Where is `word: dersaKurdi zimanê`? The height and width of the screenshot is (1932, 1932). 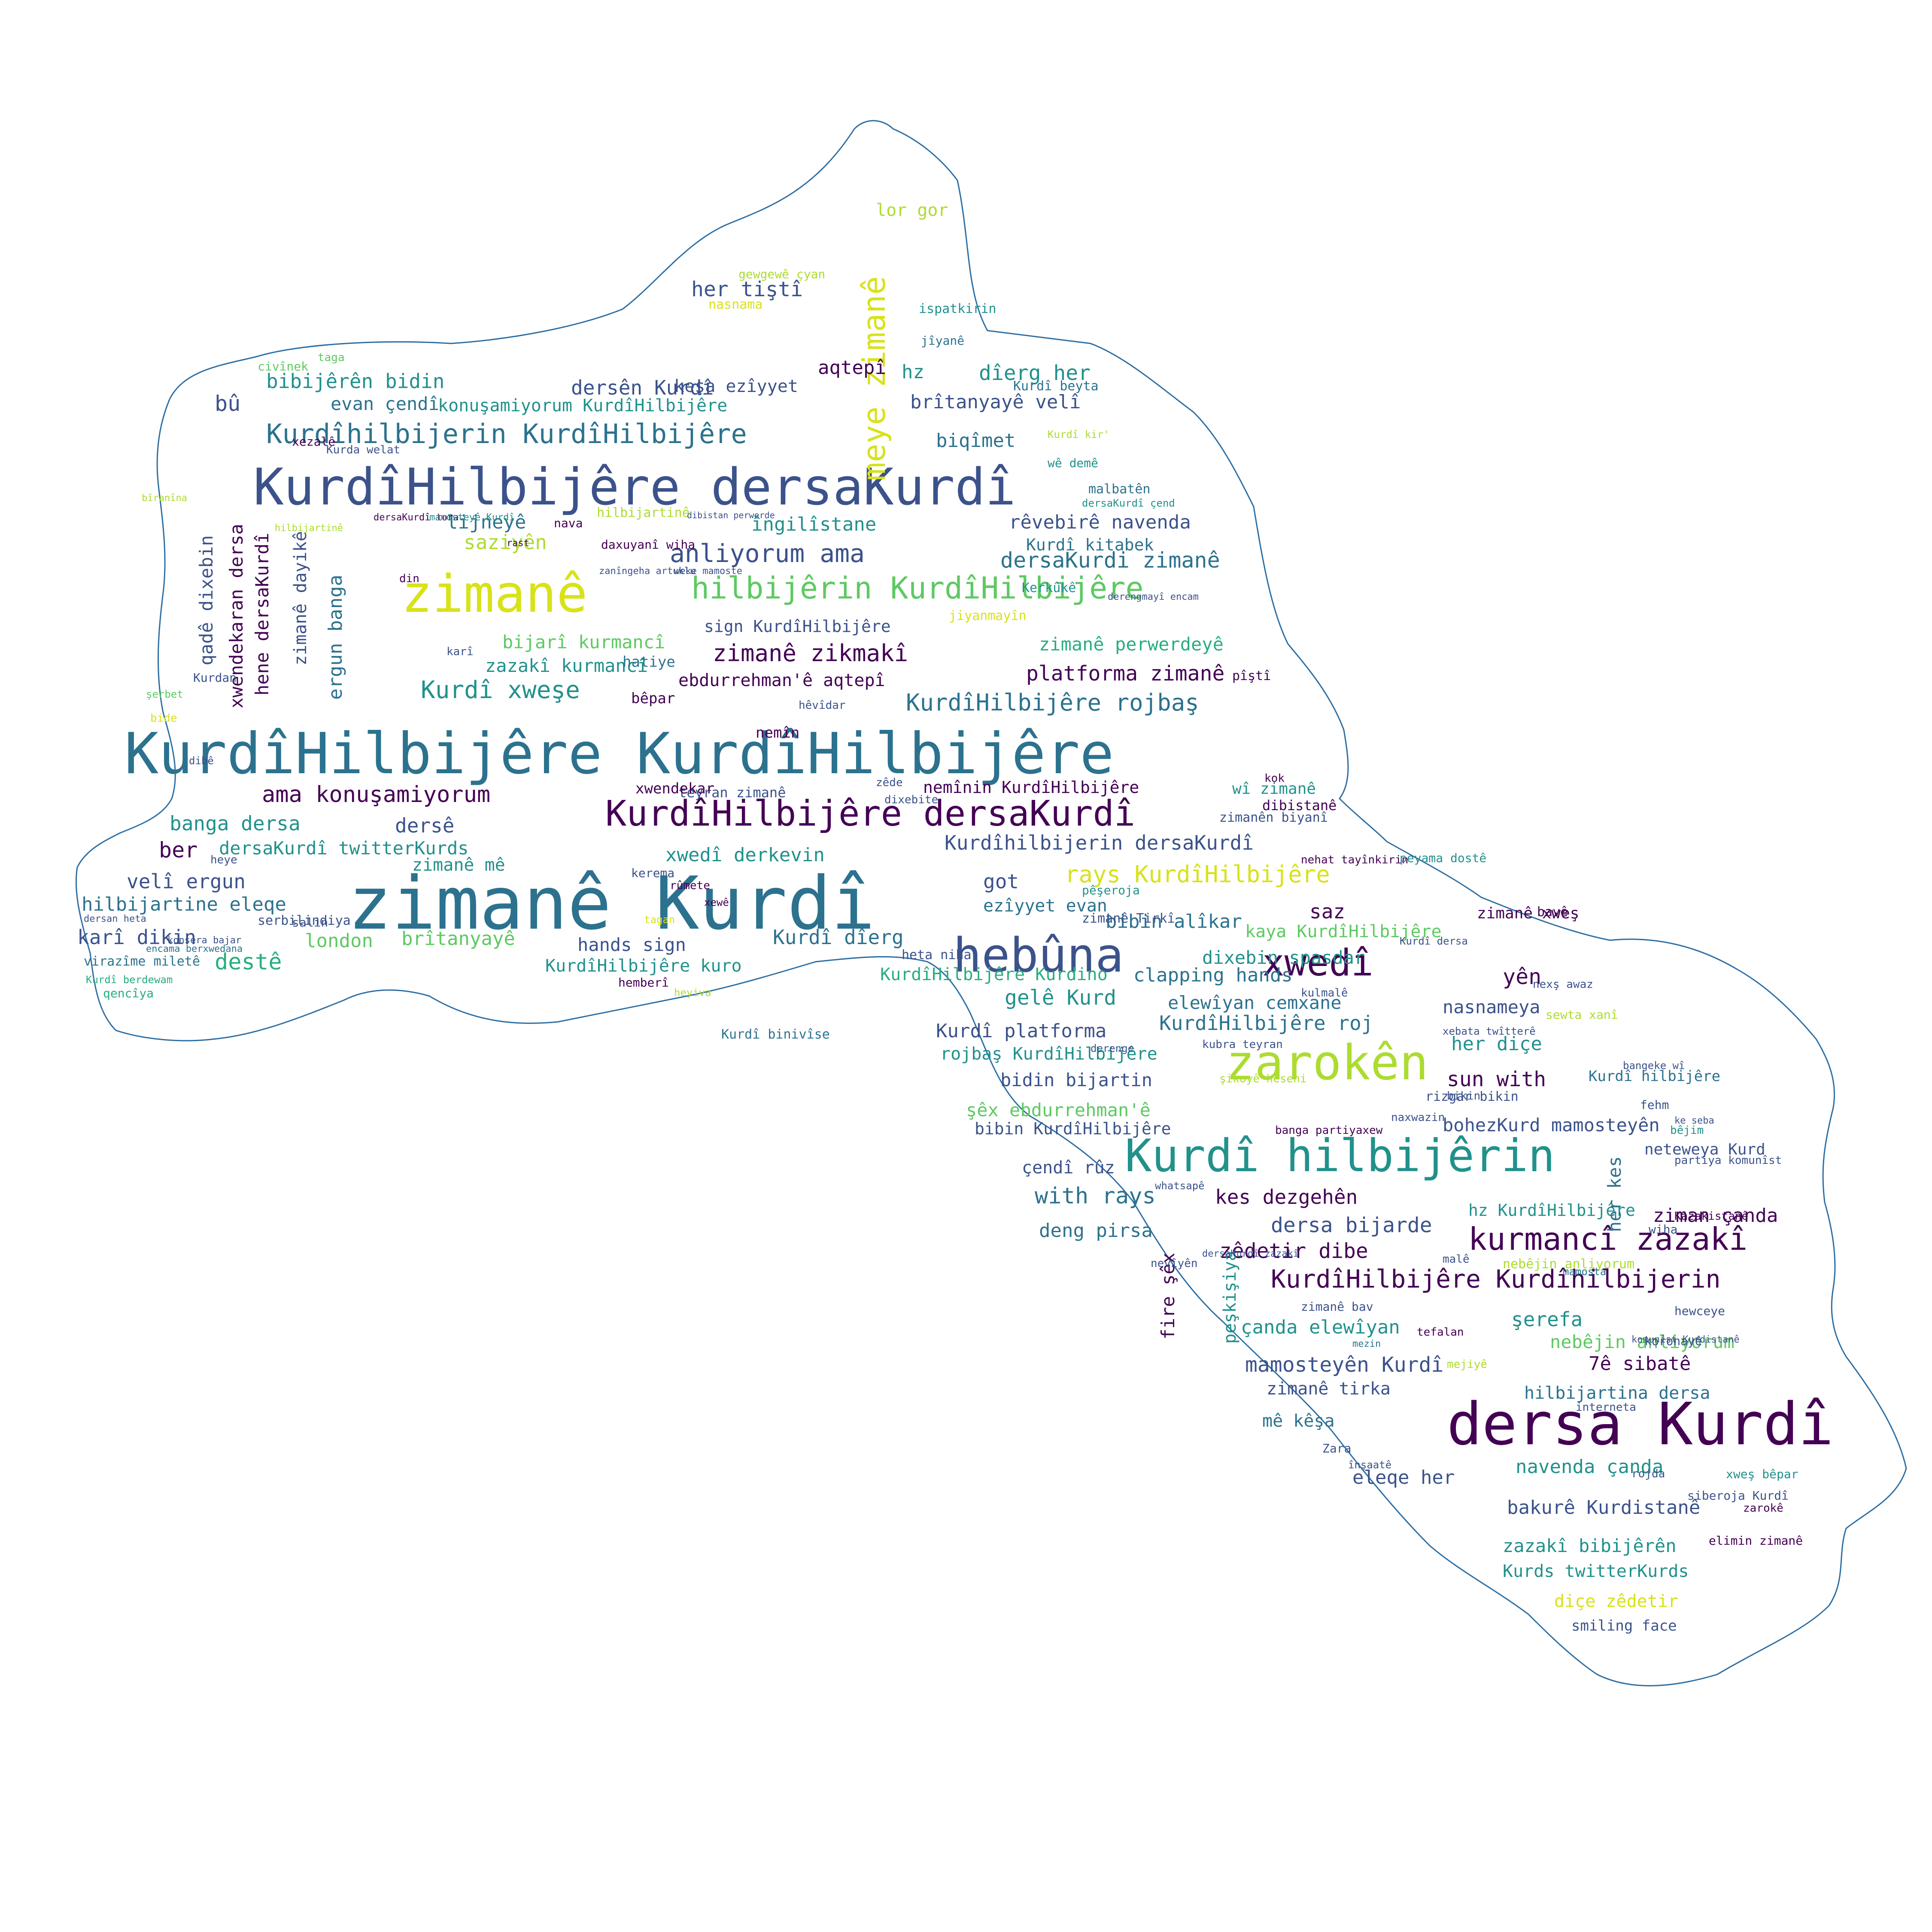 word: dersaKurdi zimanê is located at coordinates (1110, 561).